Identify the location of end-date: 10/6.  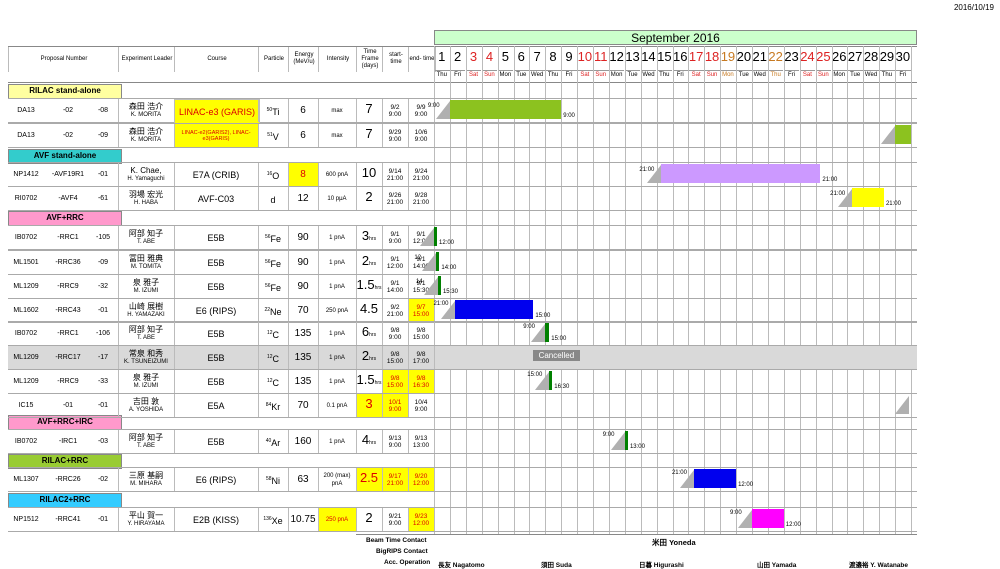
(421, 132).